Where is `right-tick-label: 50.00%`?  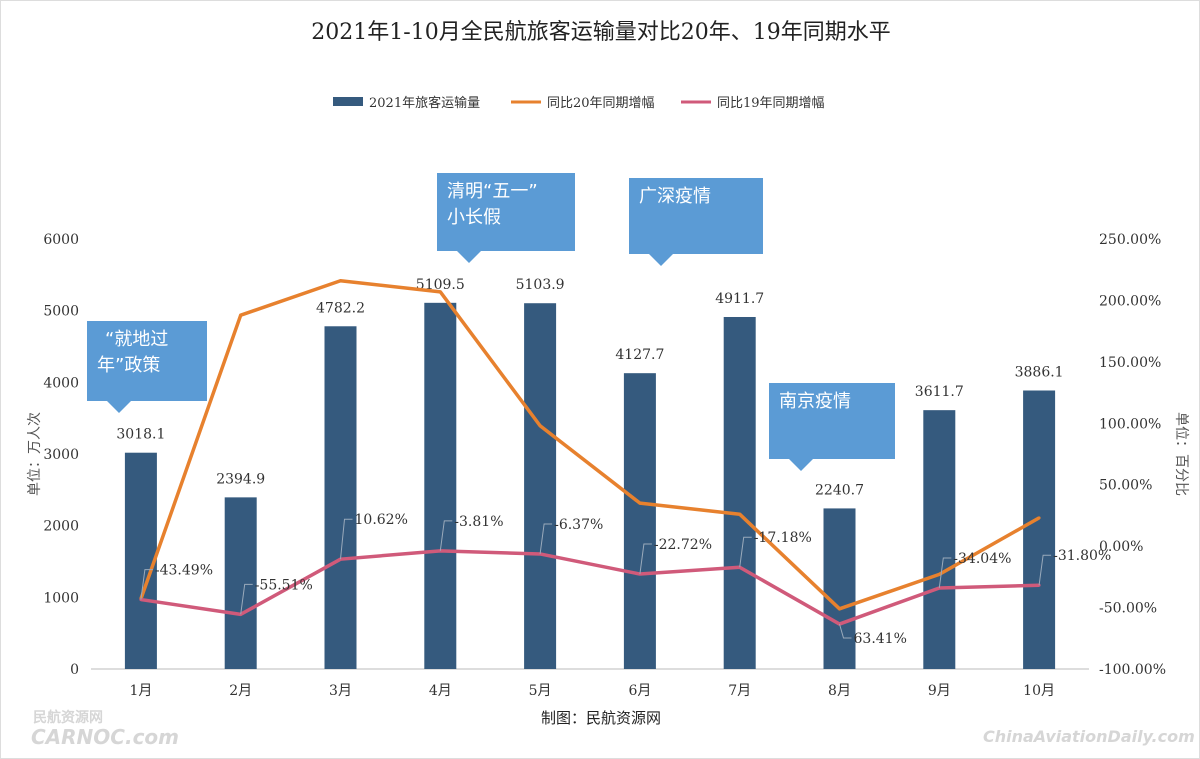 right-tick-label: 50.00% is located at coordinates (1125, 486).